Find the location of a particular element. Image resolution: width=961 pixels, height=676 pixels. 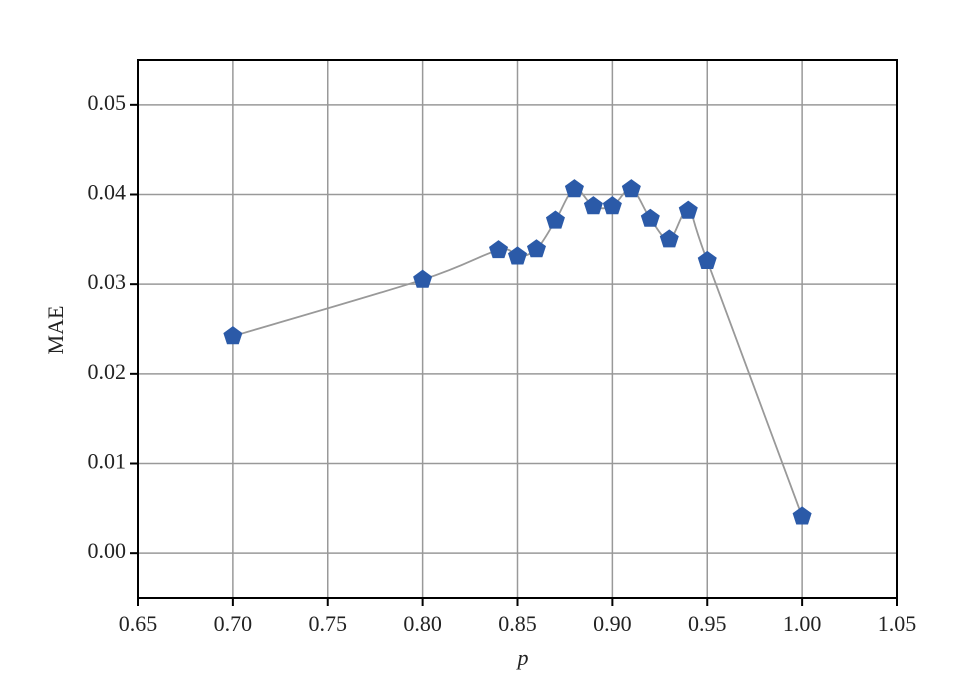

y-axis-label: MAE is located at coordinates (55, 330).